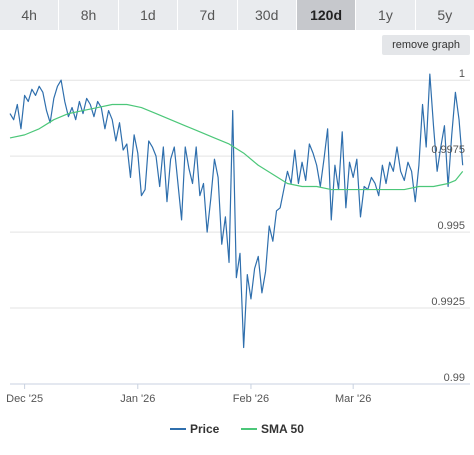  I want to click on range-tabs: 4h 8h 1d 7d 30d 120d 1y 5y, so click(237, 15).